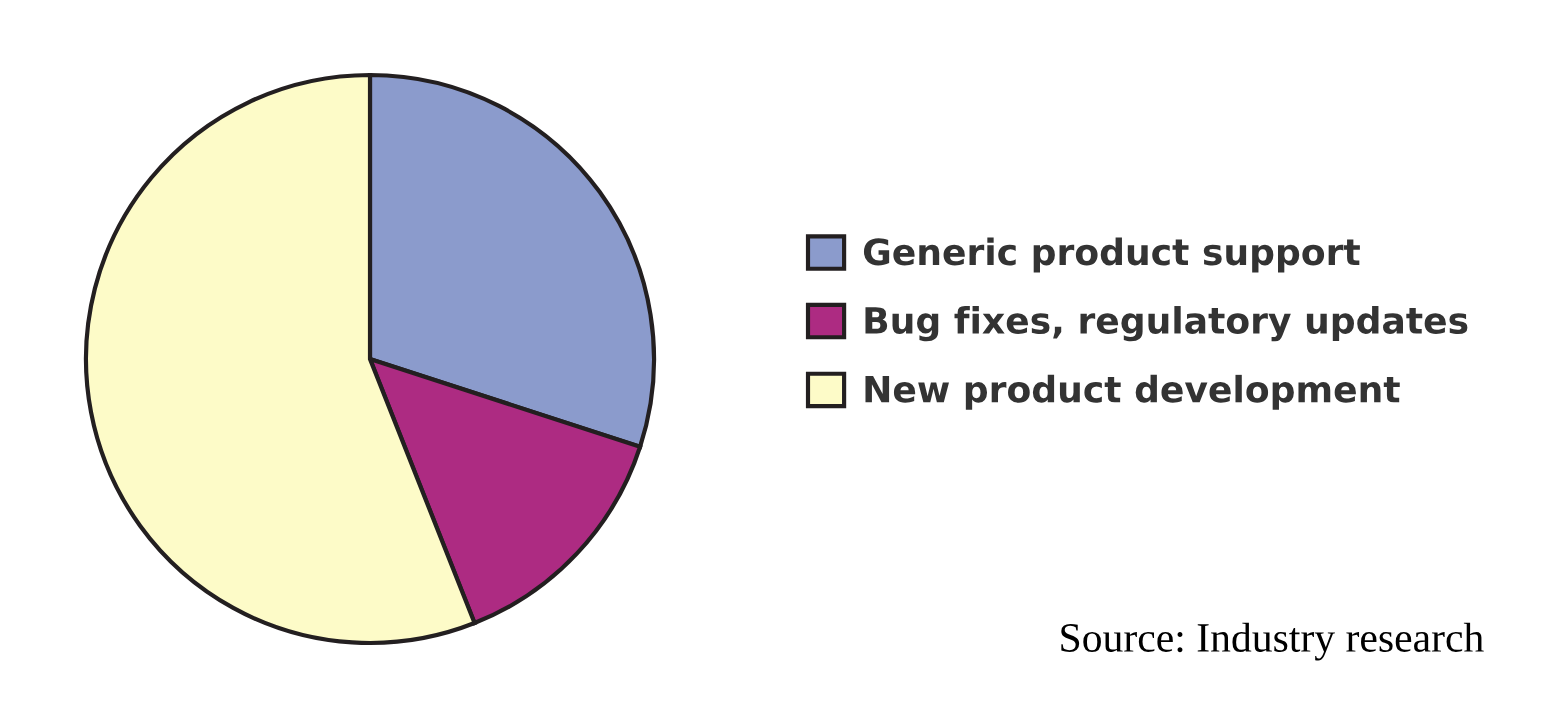 Image resolution: width=1551 pixels, height=718 pixels. Describe the element at coordinates (1111, 255) in the screenshot. I see `legend-label: Generic product support` at that location.